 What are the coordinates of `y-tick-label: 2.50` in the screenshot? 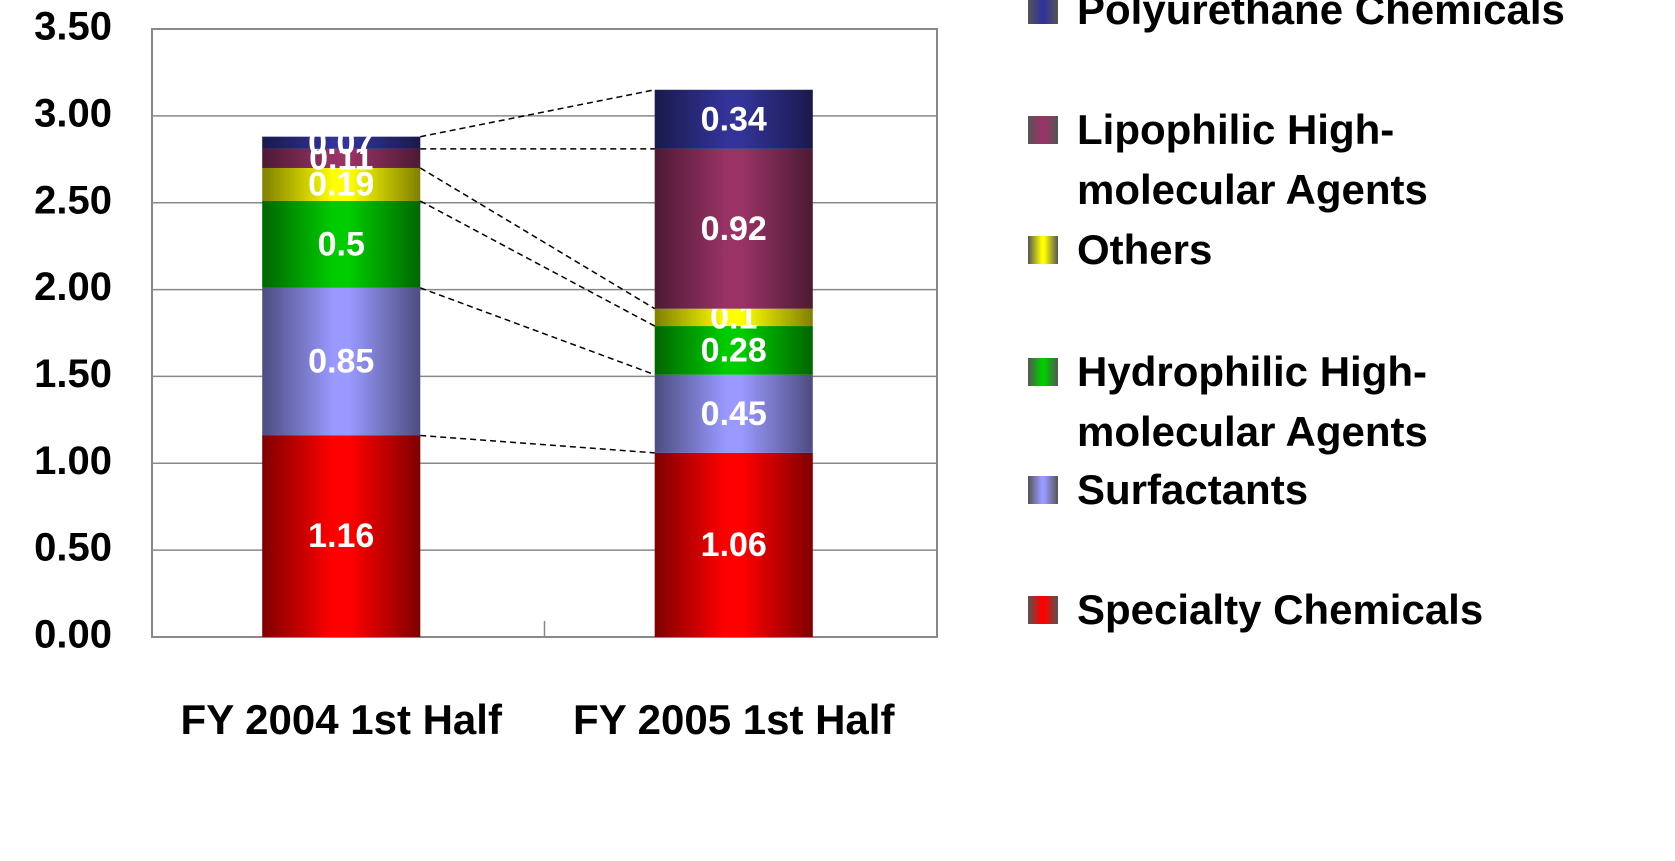 It's located at (73, 200).